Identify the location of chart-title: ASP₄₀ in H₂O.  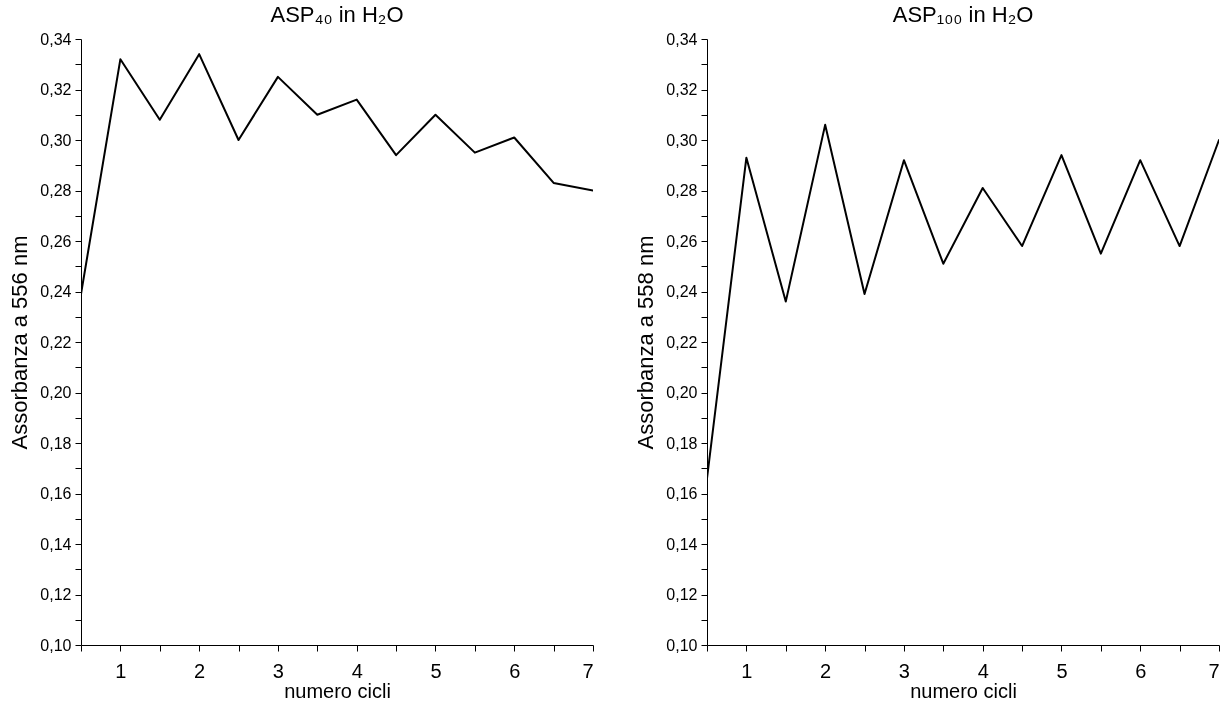
(337, 14).